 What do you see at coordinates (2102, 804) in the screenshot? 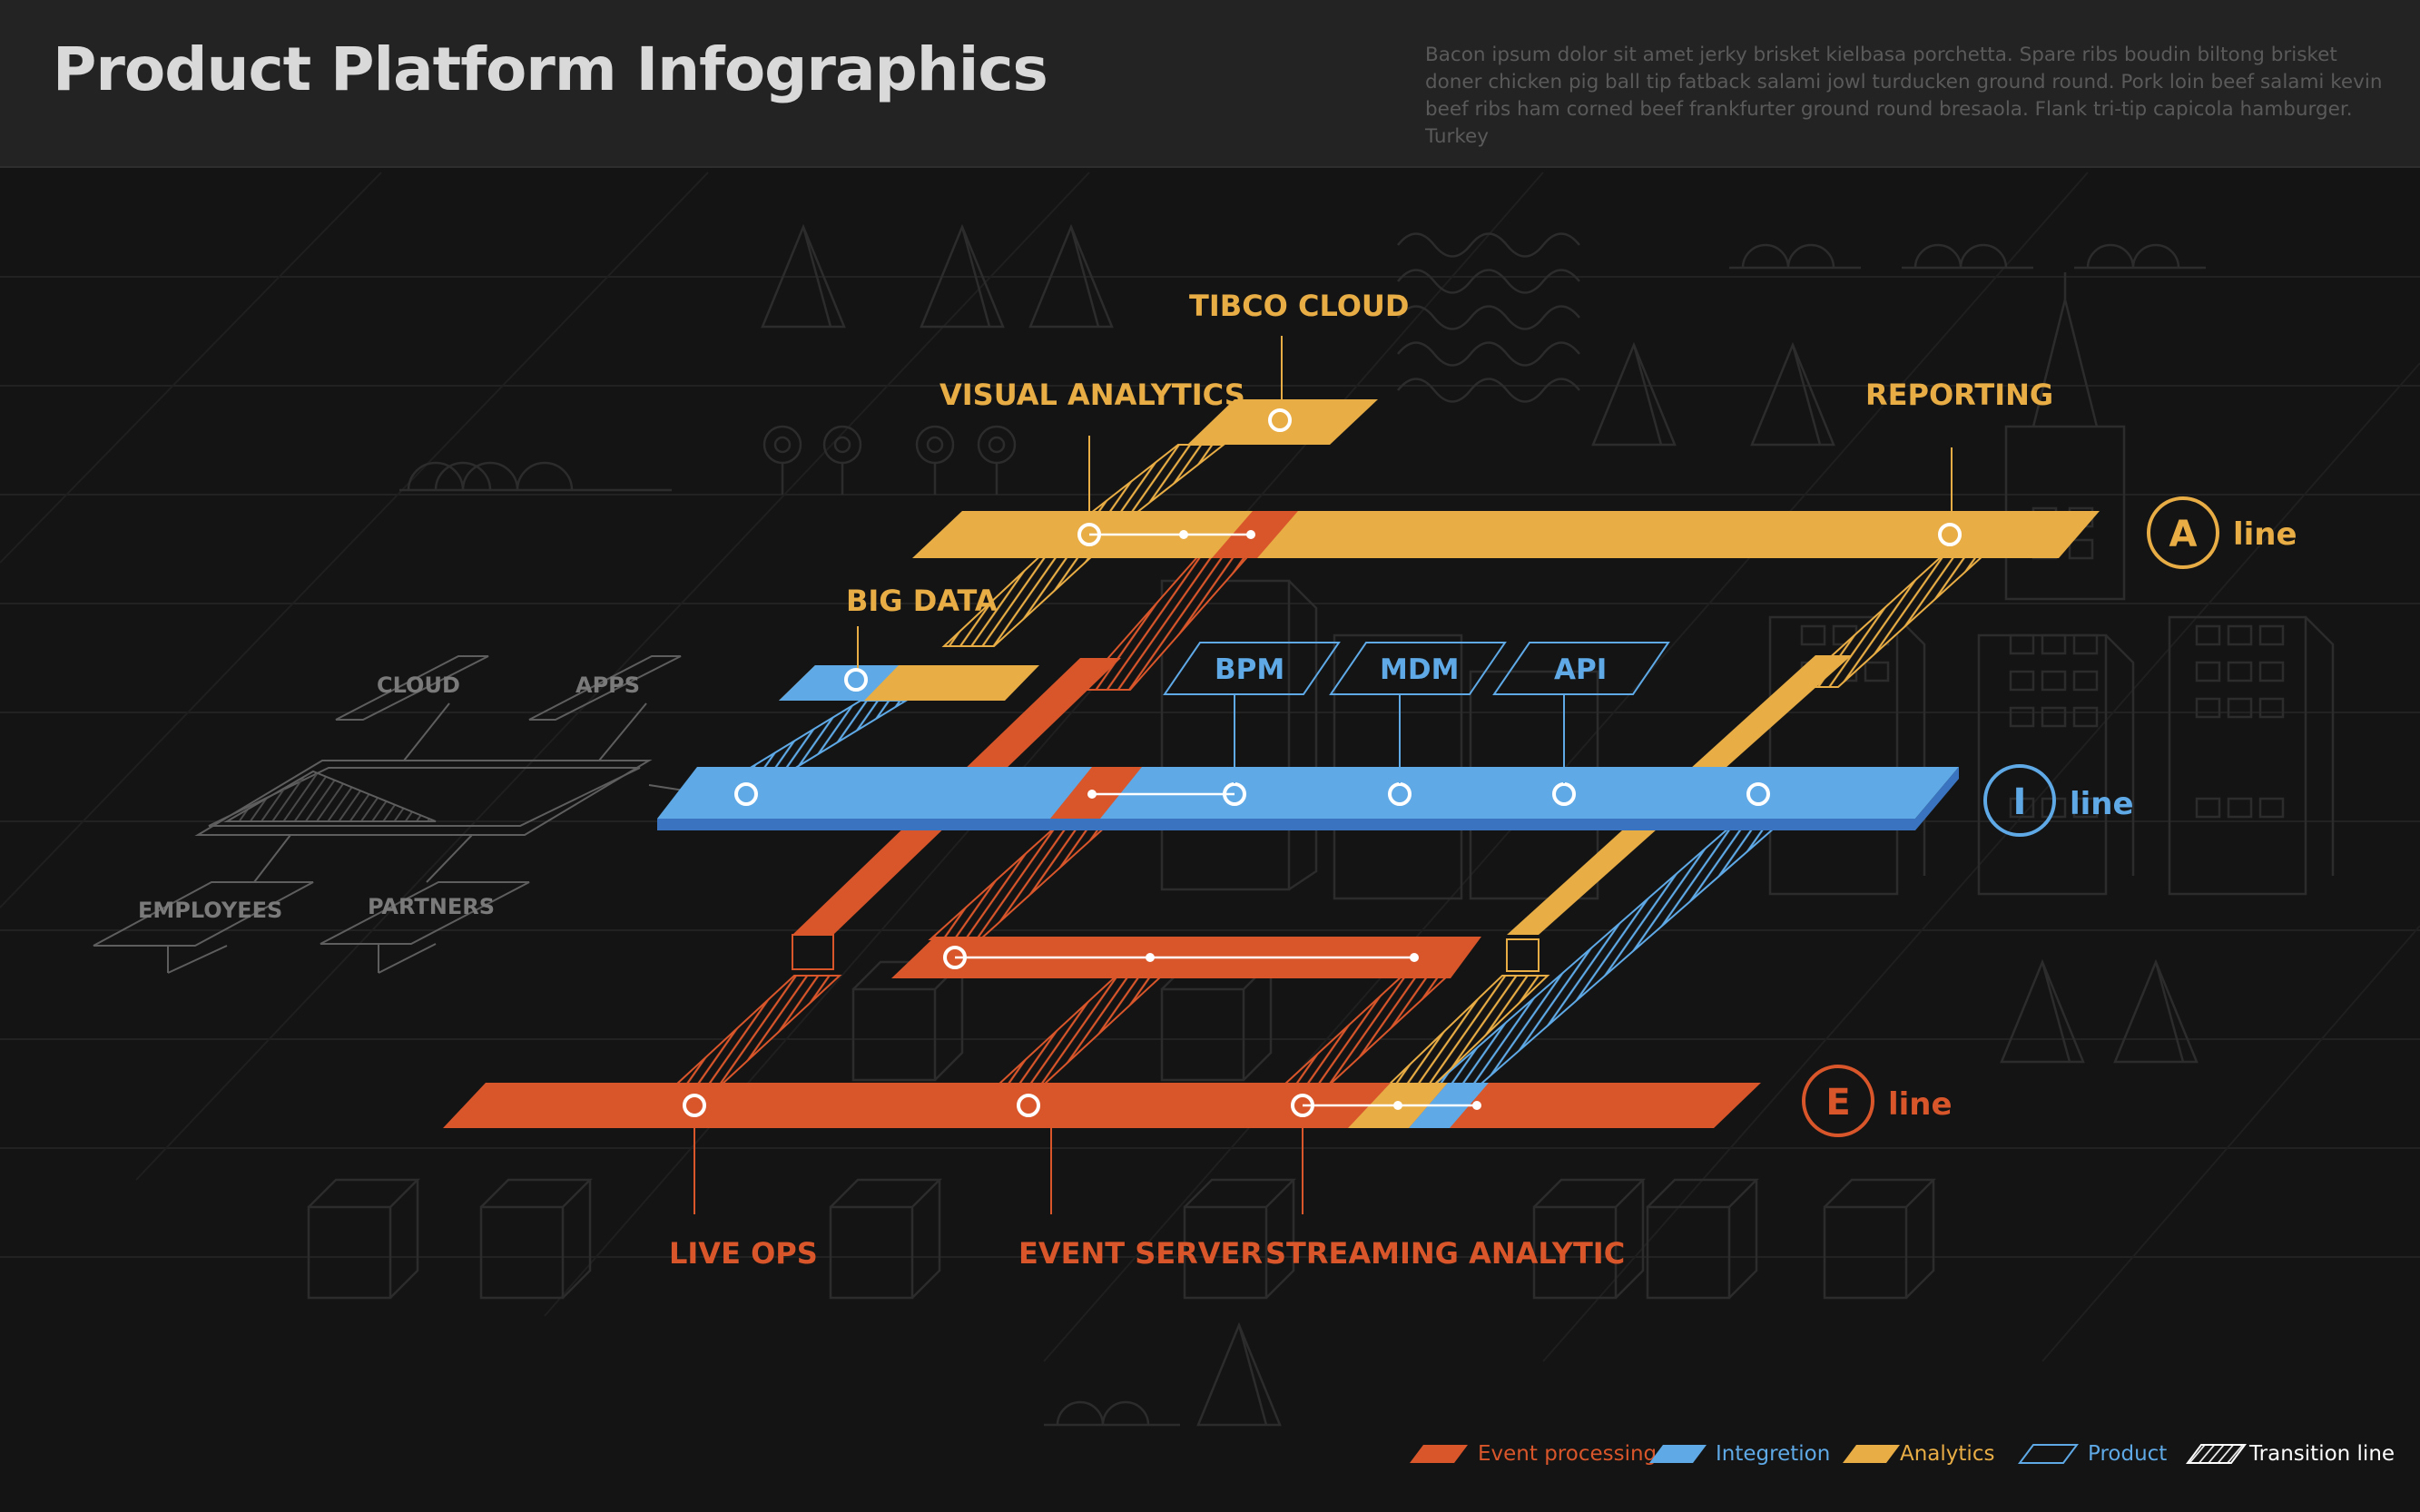
I see `i-line-word: line` at bounding box center [2102, 804].